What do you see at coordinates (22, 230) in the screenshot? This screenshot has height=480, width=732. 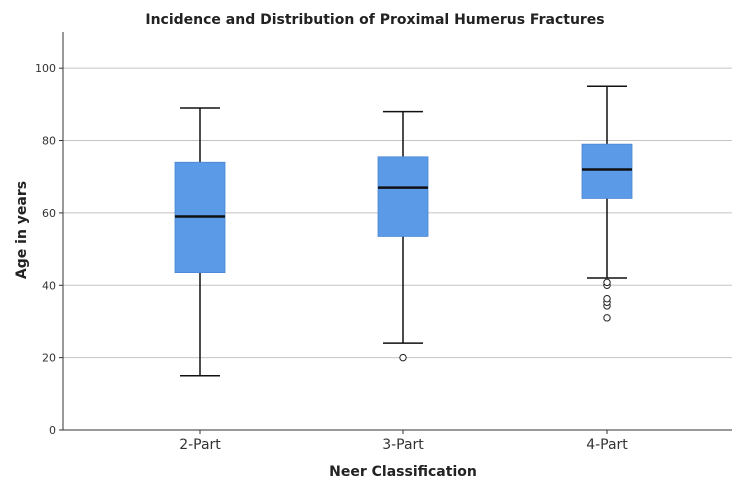 I see `y-axis-title: Age in years` at bounding box center [22, 230].